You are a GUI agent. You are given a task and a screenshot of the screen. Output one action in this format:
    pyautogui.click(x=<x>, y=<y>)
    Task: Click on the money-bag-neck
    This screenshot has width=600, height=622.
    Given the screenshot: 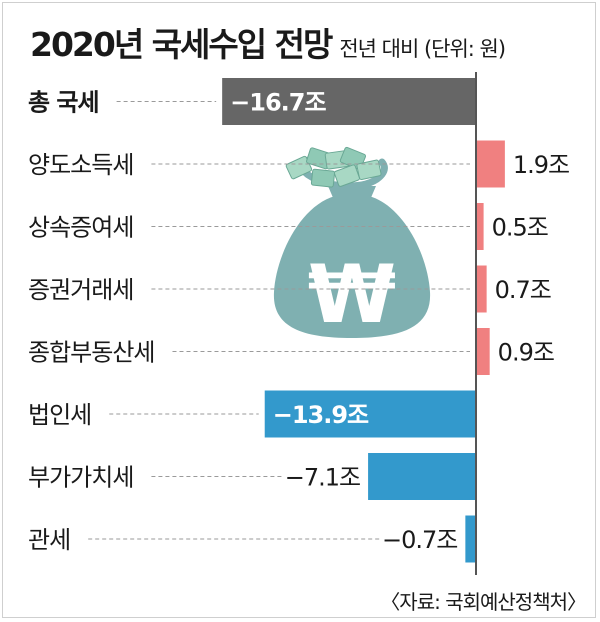 What is the action you would take?
    pyautogui.click(x=352, y=193)
    